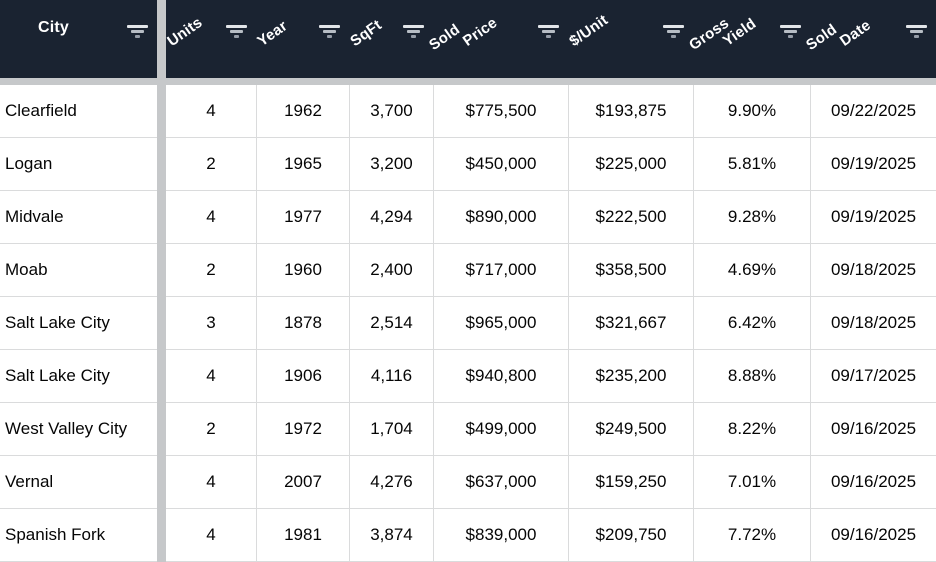  Describe the element at coordinates (272, 33) in the screenshot. I see `column-label-year: Year` at that location.